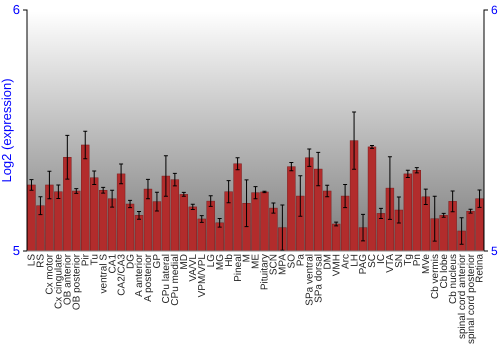 This screenshot has height=350, width=500. What do you see at coordinates (390, 263) in the screenshot?
I see `x-tick-label: VTA` at bounding box center [390, 263].